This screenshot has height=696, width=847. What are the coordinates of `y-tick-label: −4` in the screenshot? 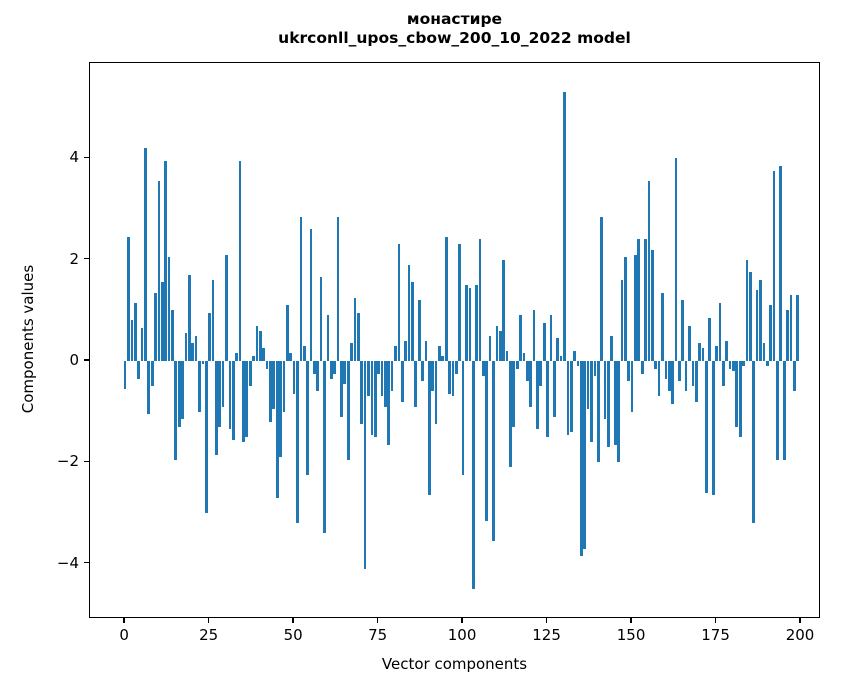 It's located at (67, 562).